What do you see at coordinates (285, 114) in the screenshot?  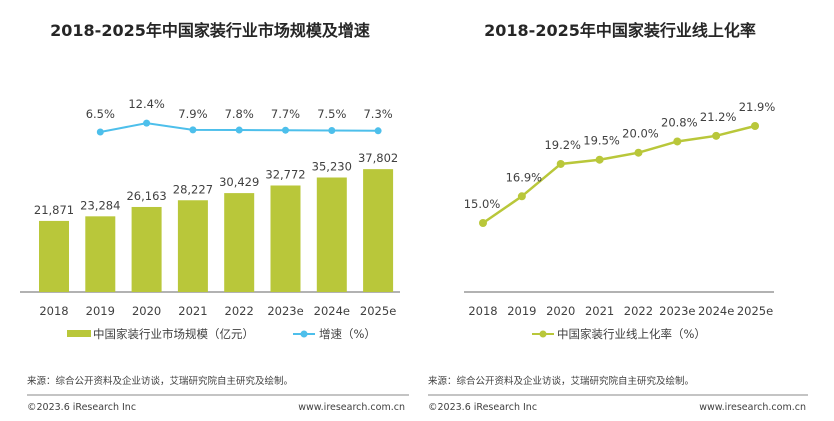 I see `growth-data-label: 7.7%` at bounding box center [285, 114].